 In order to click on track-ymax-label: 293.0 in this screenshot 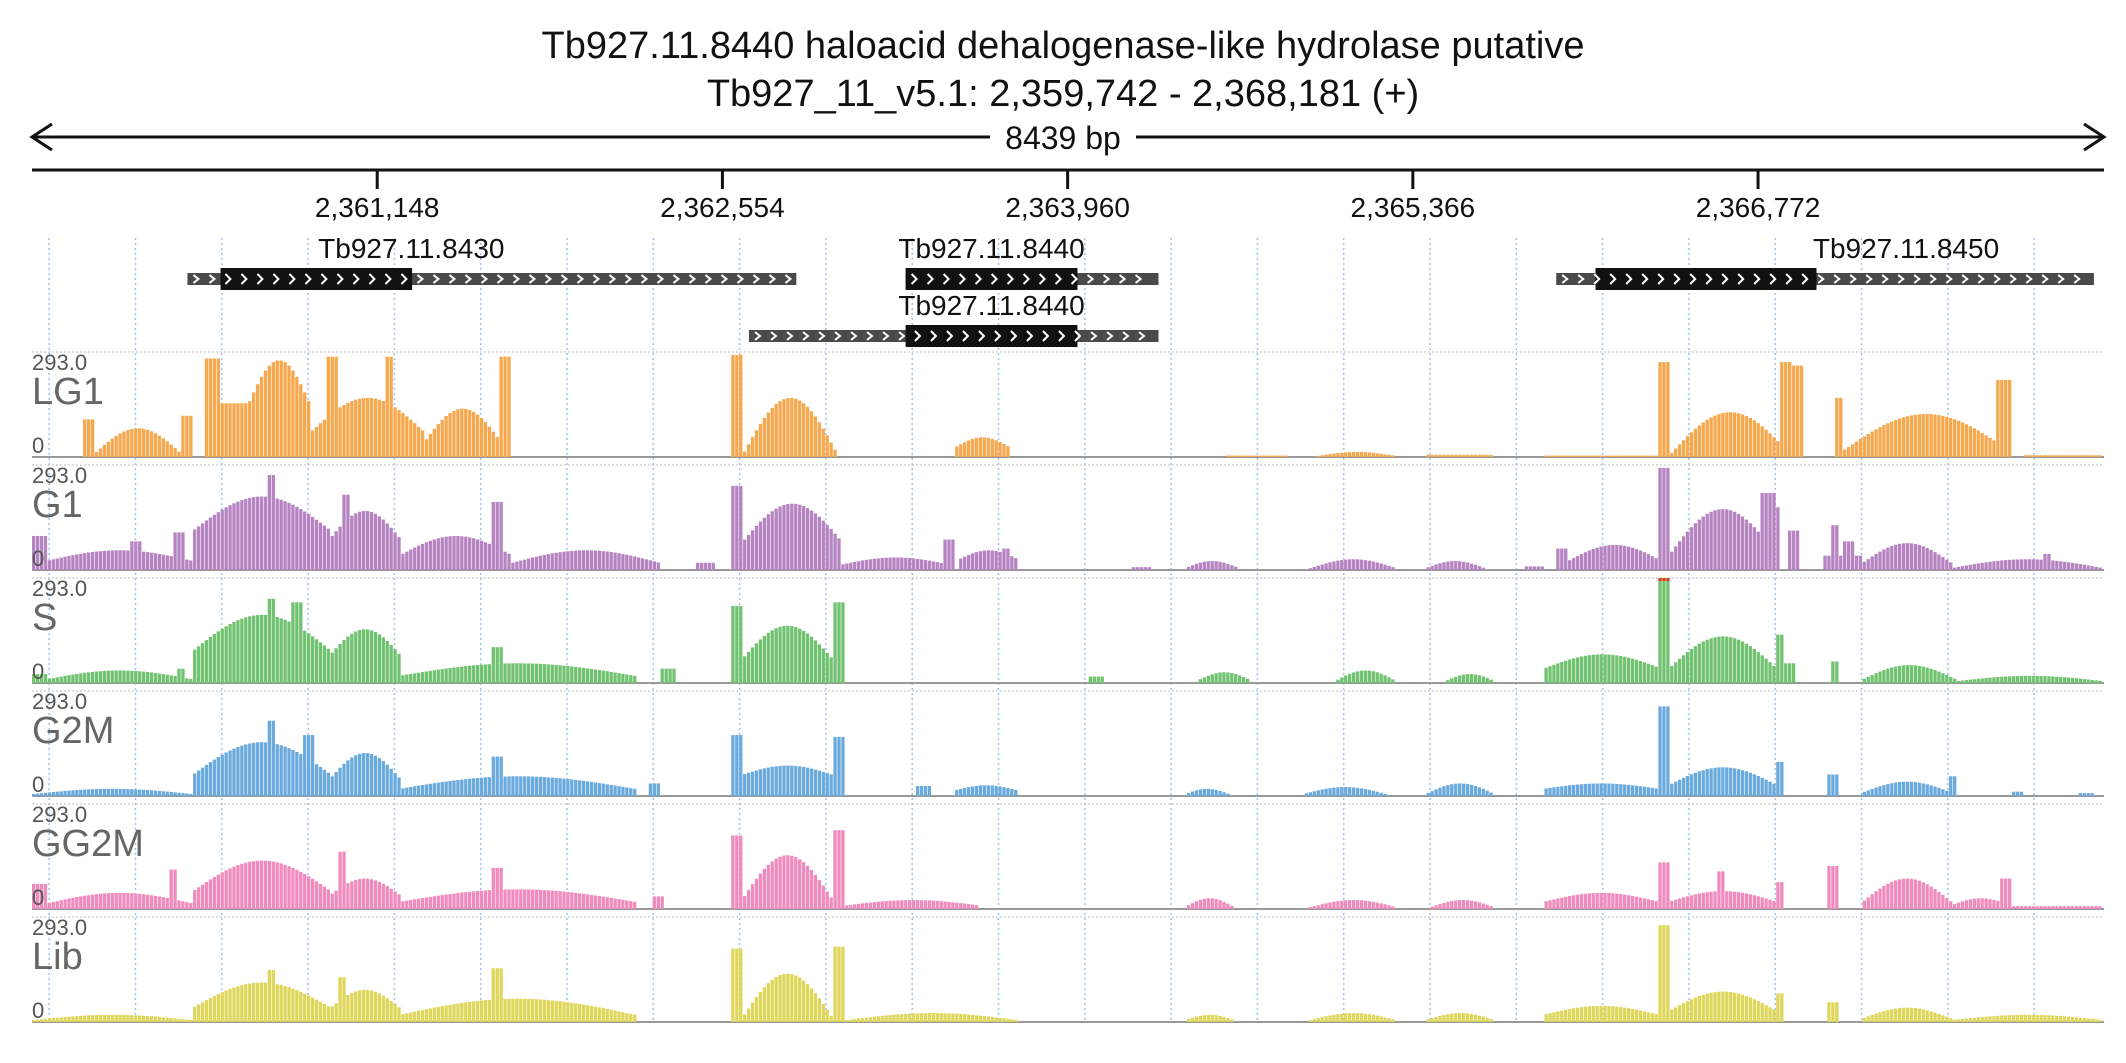, I will do `click(59, 701)`.